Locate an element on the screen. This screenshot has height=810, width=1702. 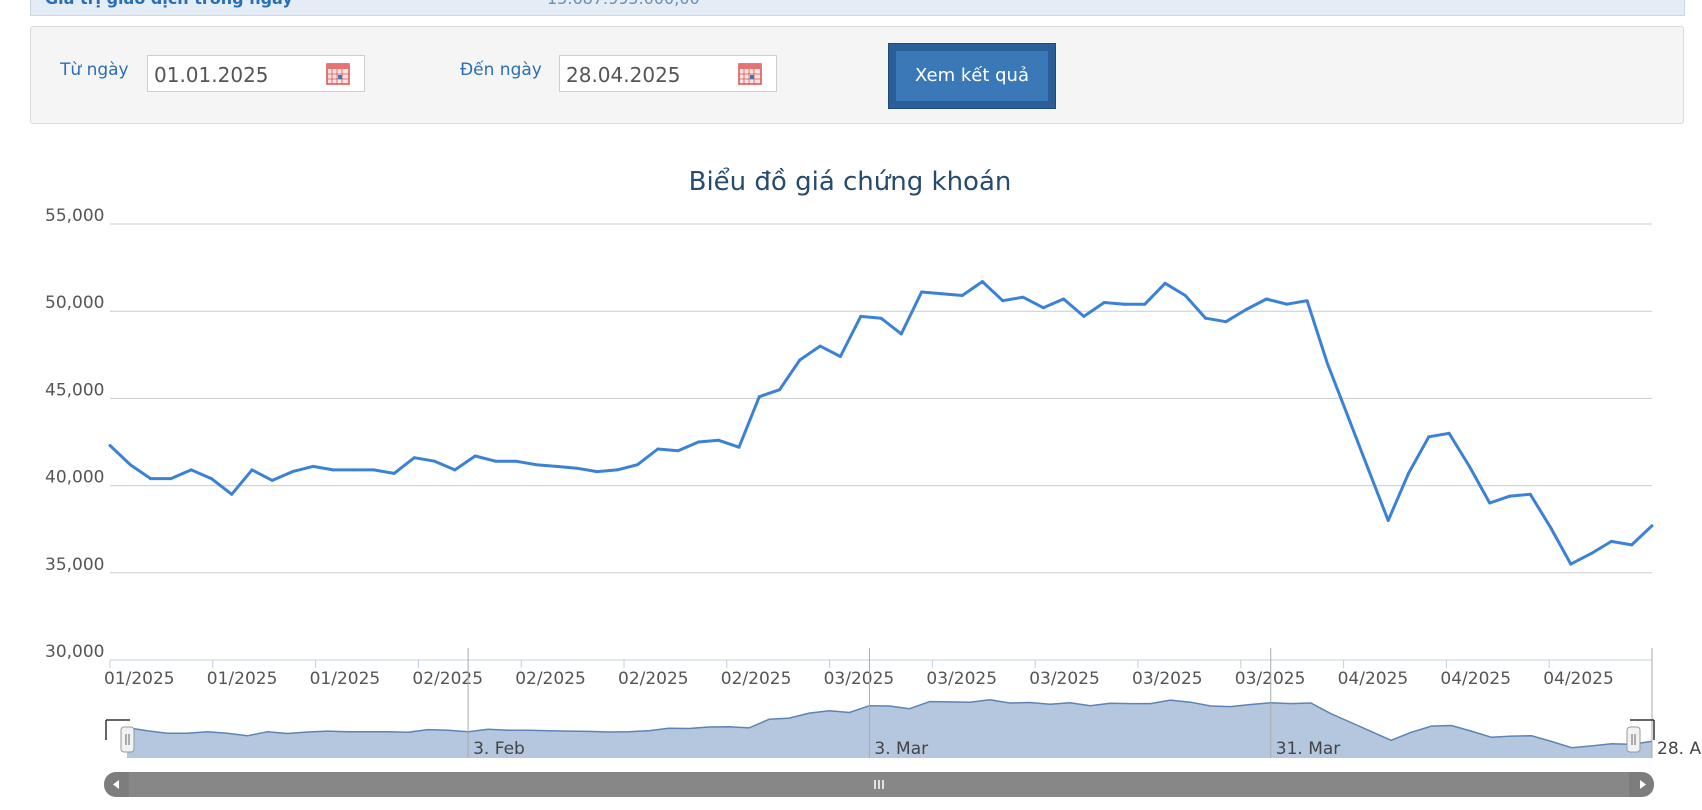
scroll-right-arrow-icon is located at coordinates (1643, 784).